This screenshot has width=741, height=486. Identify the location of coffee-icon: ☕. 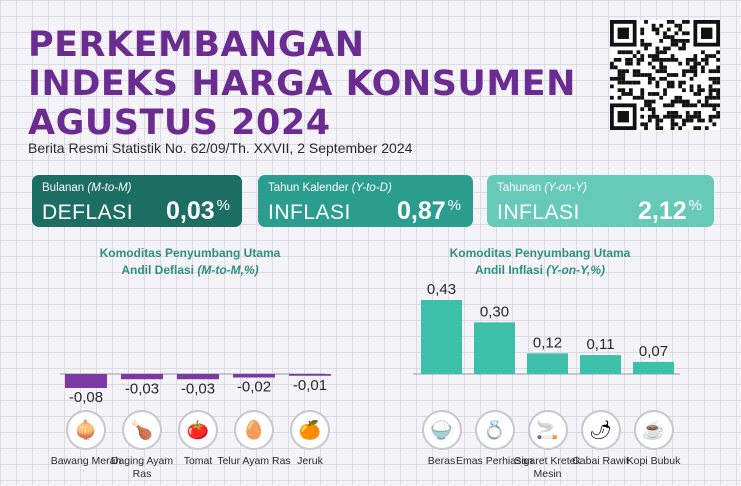
(653, 430).